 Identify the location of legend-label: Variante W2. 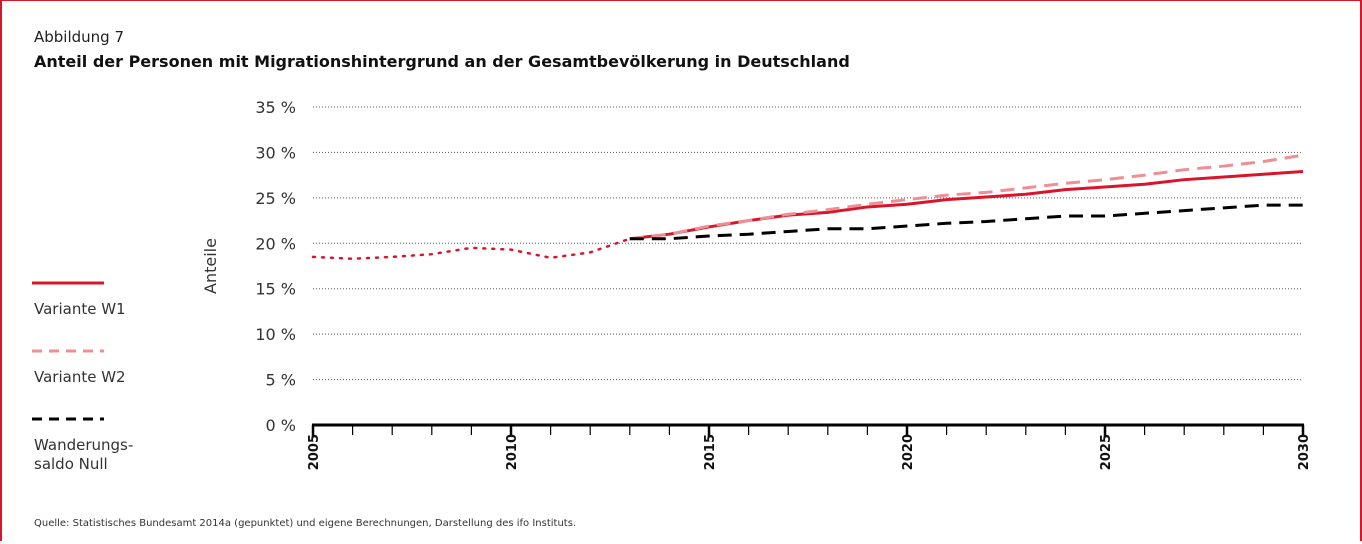
(80, 377).